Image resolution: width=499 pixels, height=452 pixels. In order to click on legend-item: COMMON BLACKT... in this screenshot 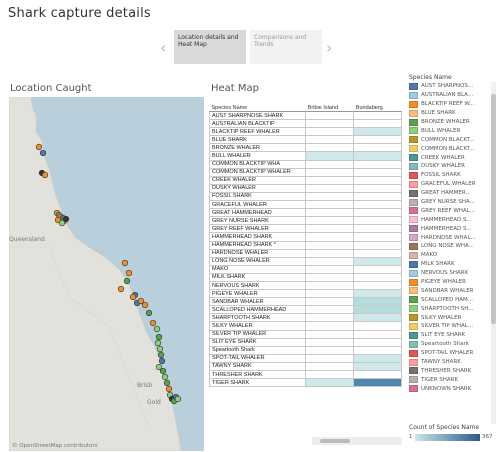, I will do `click(449, 139)`.